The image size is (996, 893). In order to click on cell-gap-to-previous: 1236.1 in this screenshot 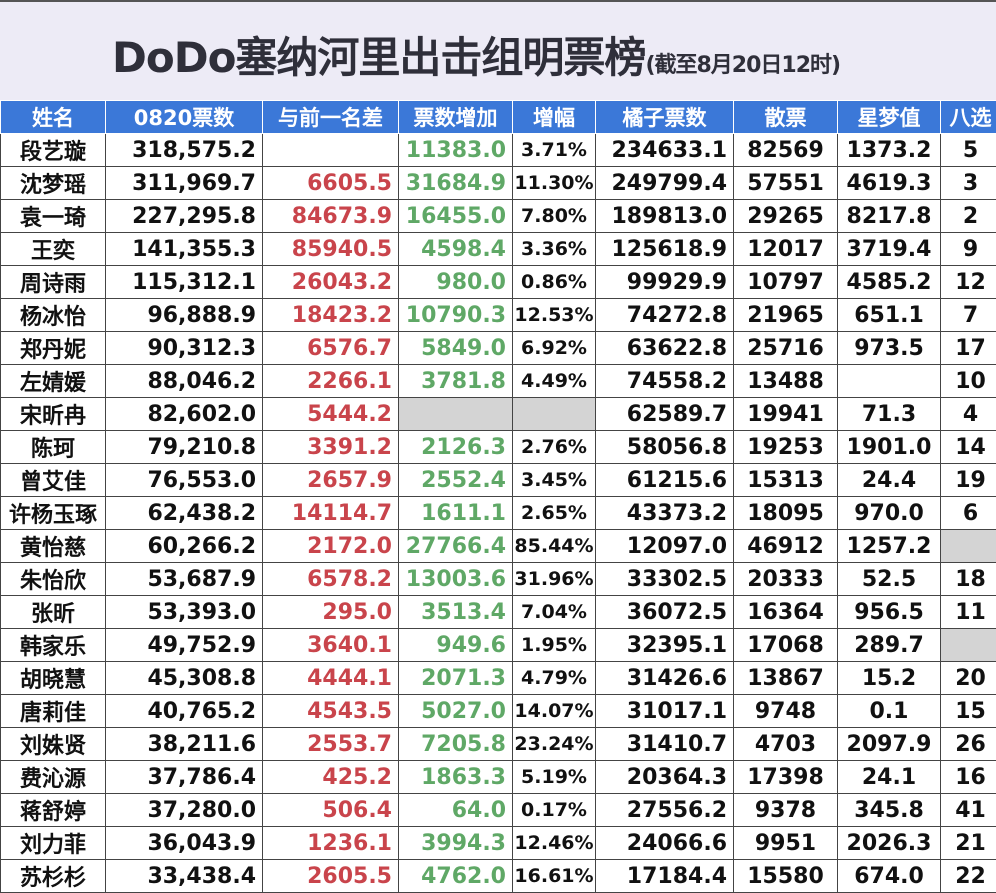, I will do `click(331, 843)`.